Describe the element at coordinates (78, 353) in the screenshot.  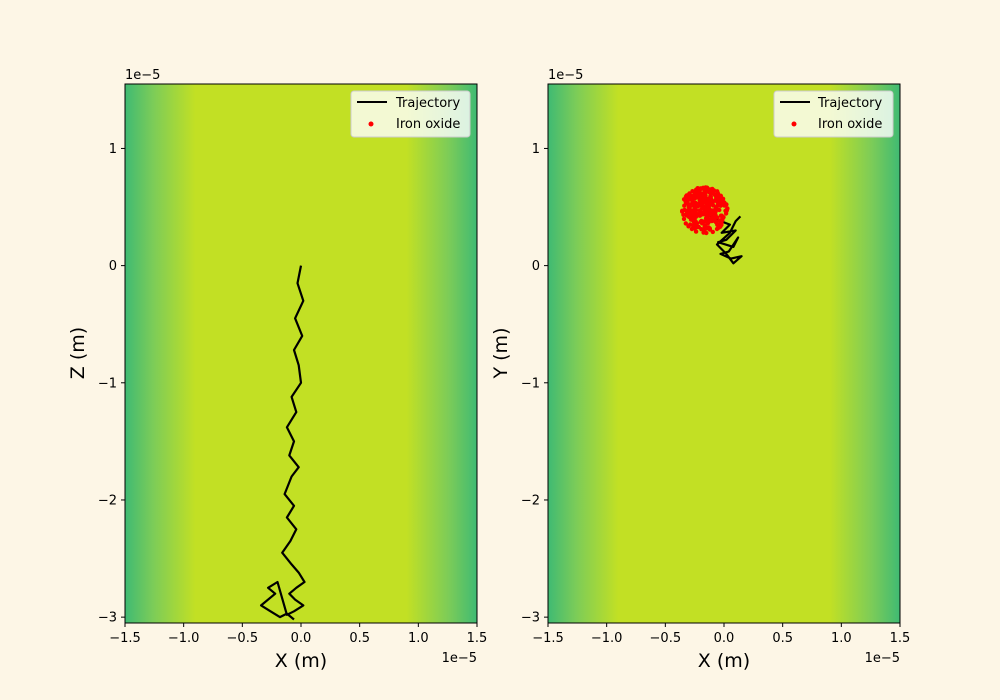
I see `y-axis-label: Z (m)` at that location.